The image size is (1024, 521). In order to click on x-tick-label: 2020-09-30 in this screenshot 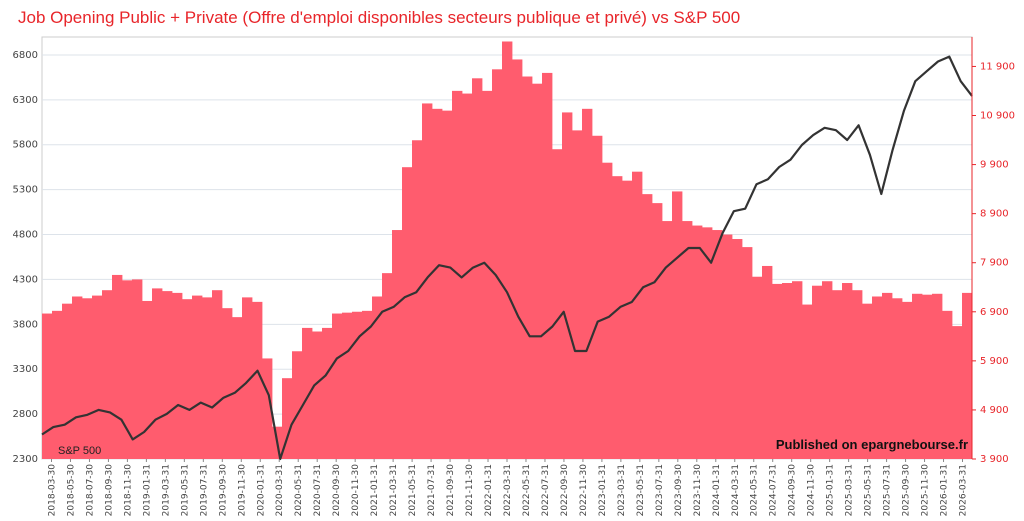, I will do `click(337, 490)`.